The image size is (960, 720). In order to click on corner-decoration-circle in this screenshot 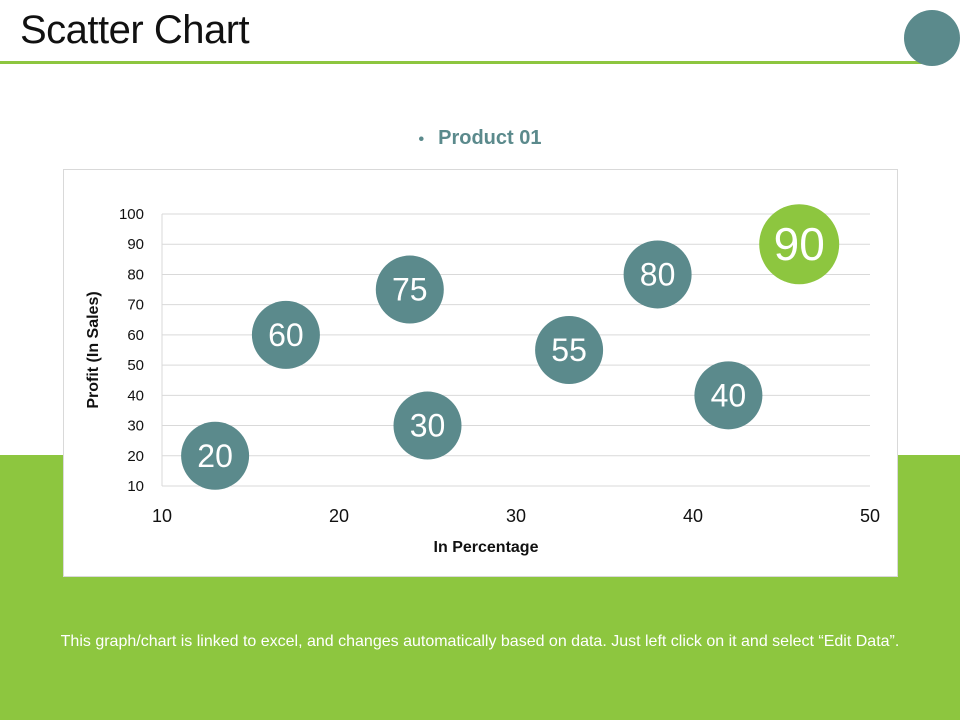, I will do `click(932, 38)`.